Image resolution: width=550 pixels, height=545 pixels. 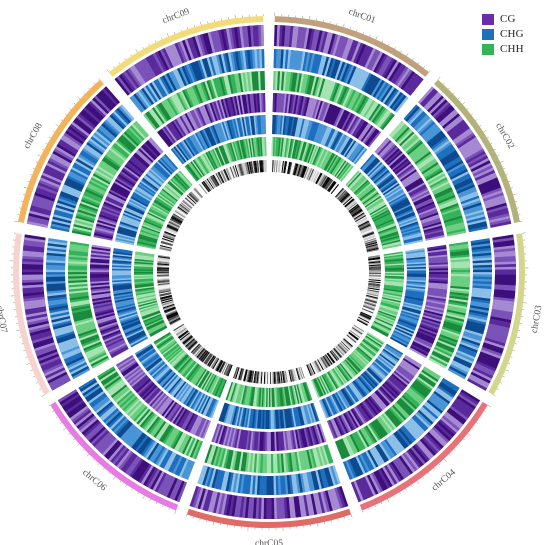 What do you see at coordinates (164, 210) in the screenshot?
I see `track-chh-chrC08` at bounding box center [164, 210].